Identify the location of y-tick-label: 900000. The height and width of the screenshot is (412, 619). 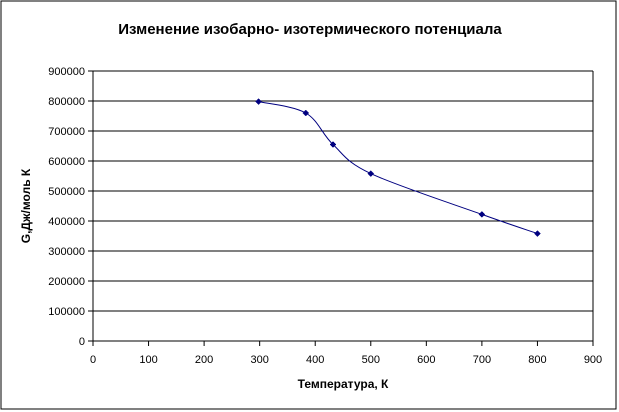
(66, 72).